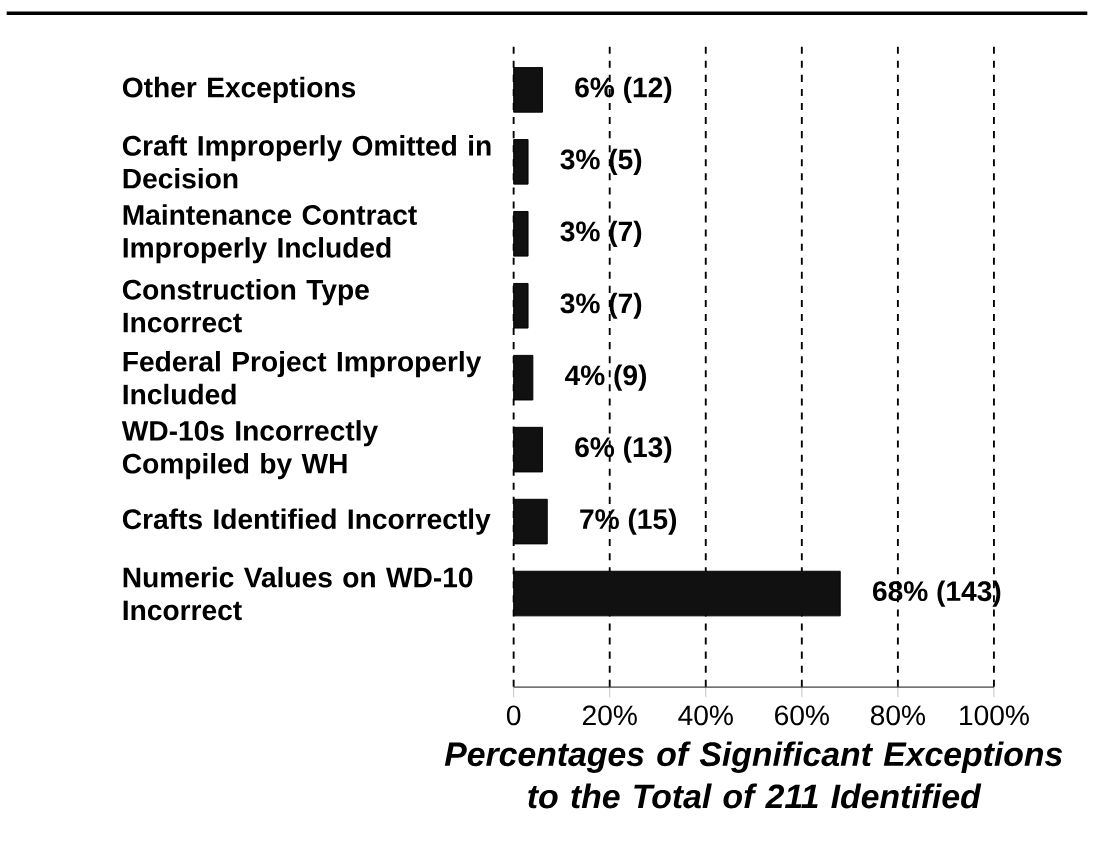 Image resolution: width=1094 pixels, height=861 pixels. Describe the element at coordinates (994, 715) in the screenshot. I see `x-tick-label: 100%` at that location.